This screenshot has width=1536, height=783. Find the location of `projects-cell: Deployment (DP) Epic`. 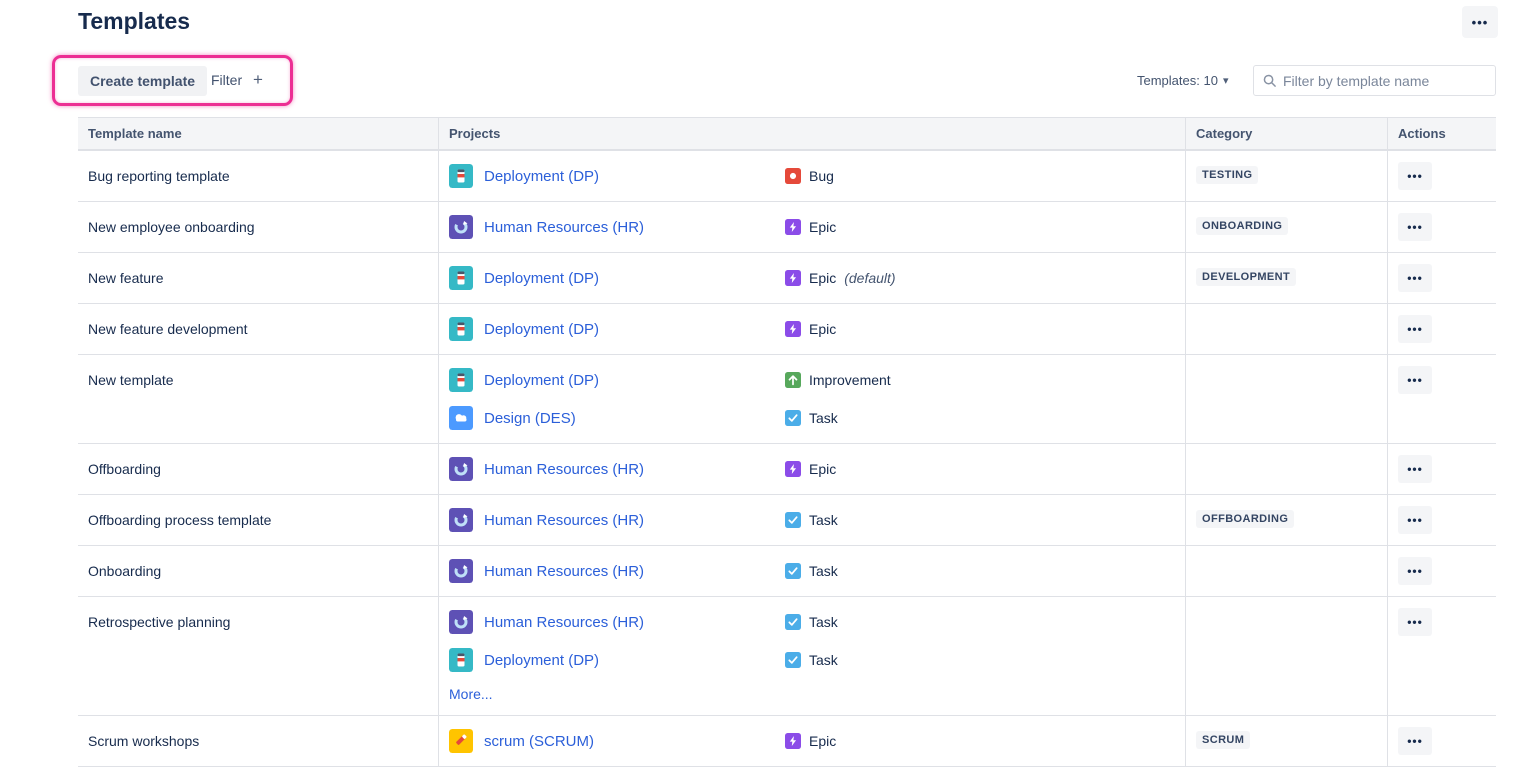

projects-cell: Deployment (DP) Epic is located at coordinates (812, 329).